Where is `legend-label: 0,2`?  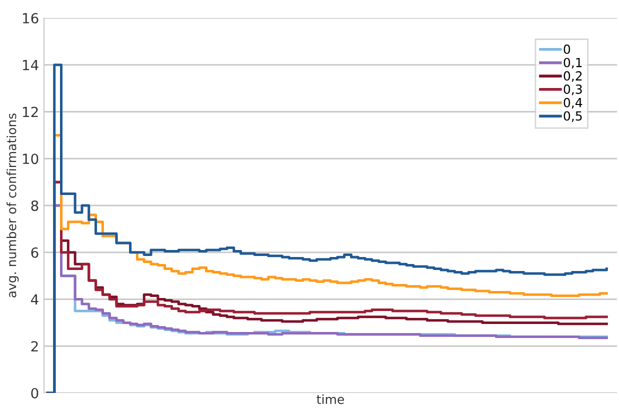
legend-label: 0,2 is located at coordinates (573, 76).